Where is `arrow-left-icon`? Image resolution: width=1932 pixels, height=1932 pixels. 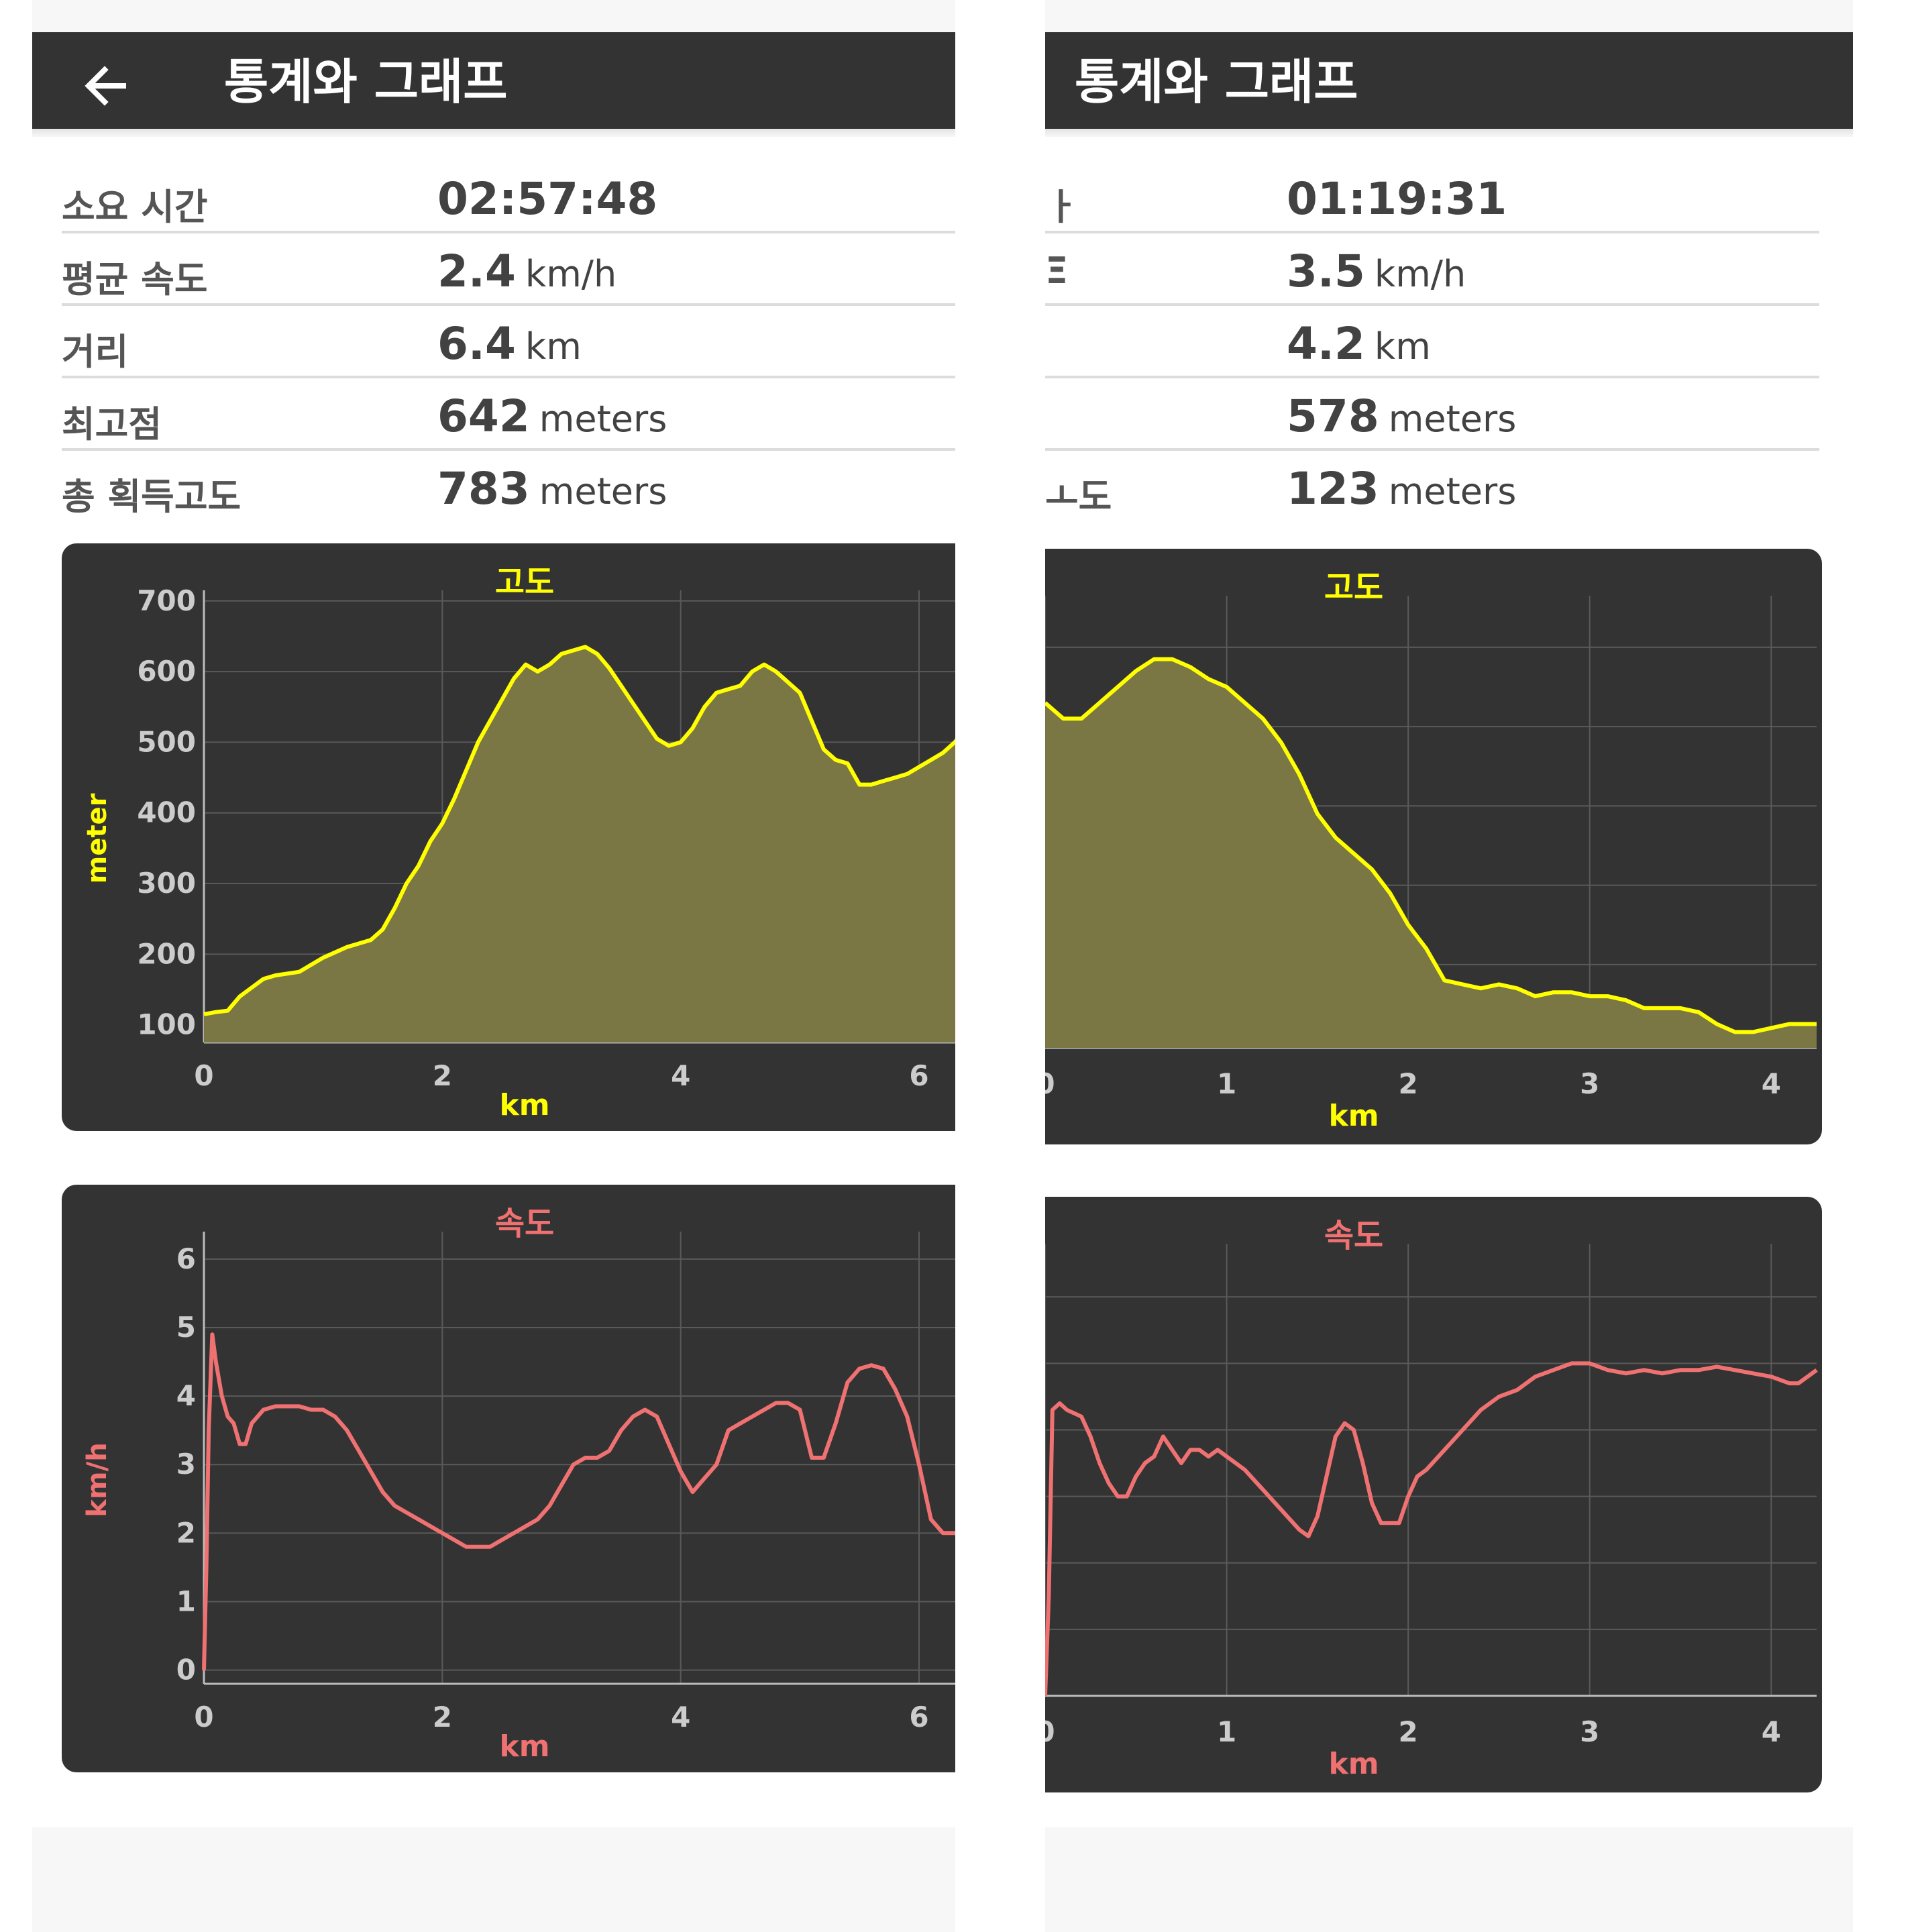 arrow-left-icon is located at coordinates (106, 86).